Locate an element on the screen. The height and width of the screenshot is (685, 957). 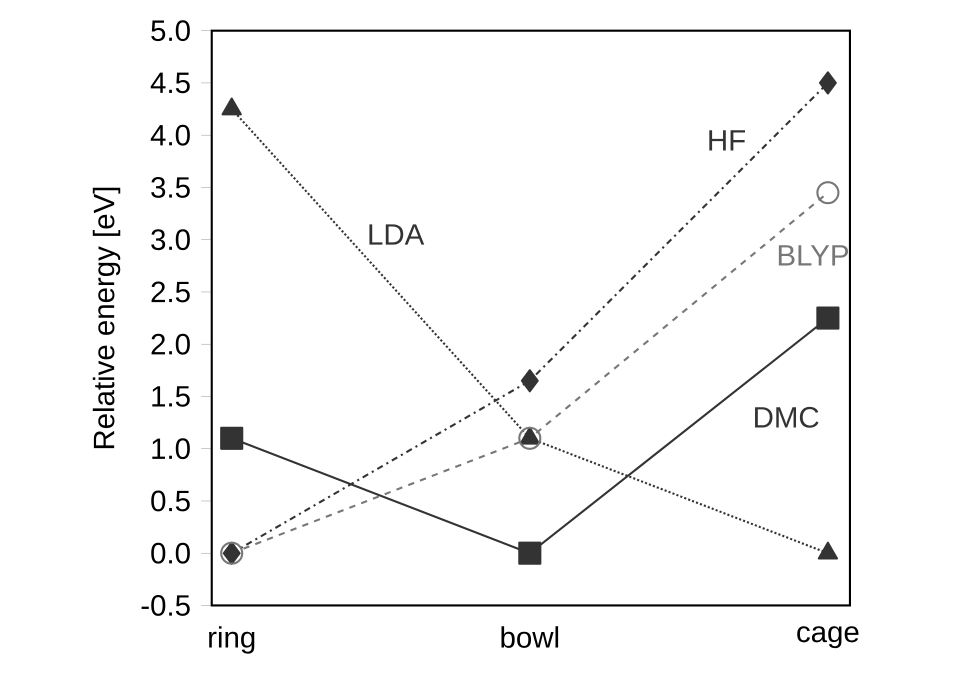
y-tick-label: 1.5 is located at coordinates (171, 396).